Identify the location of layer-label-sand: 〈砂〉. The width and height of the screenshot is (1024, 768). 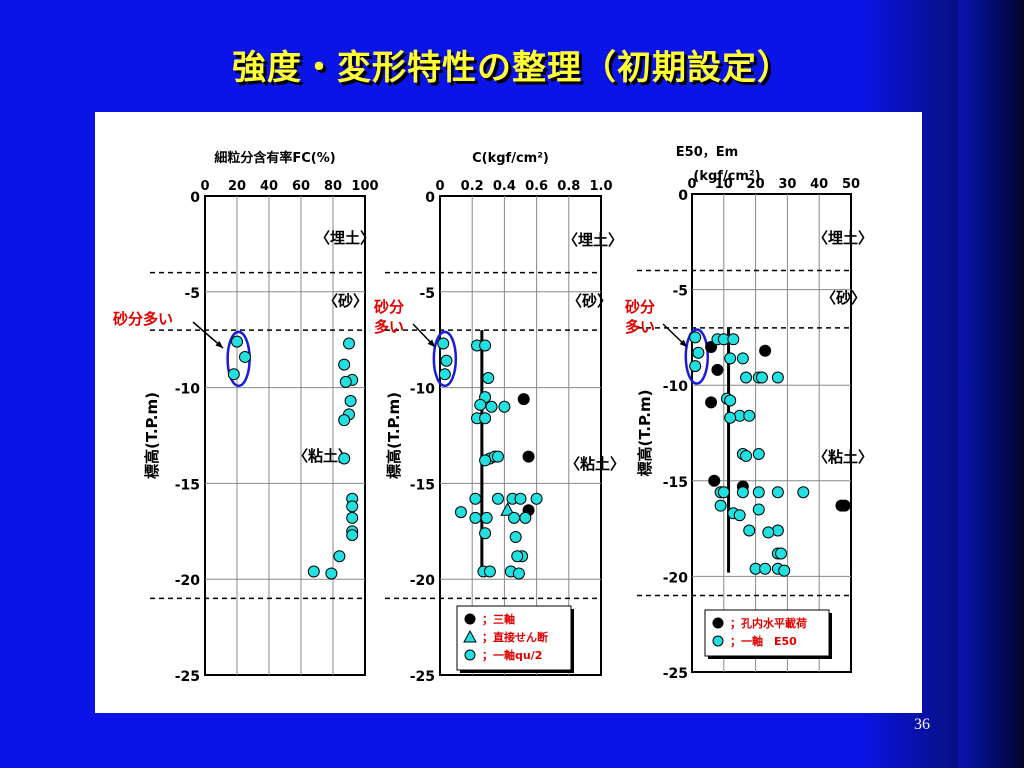
(589, 301).